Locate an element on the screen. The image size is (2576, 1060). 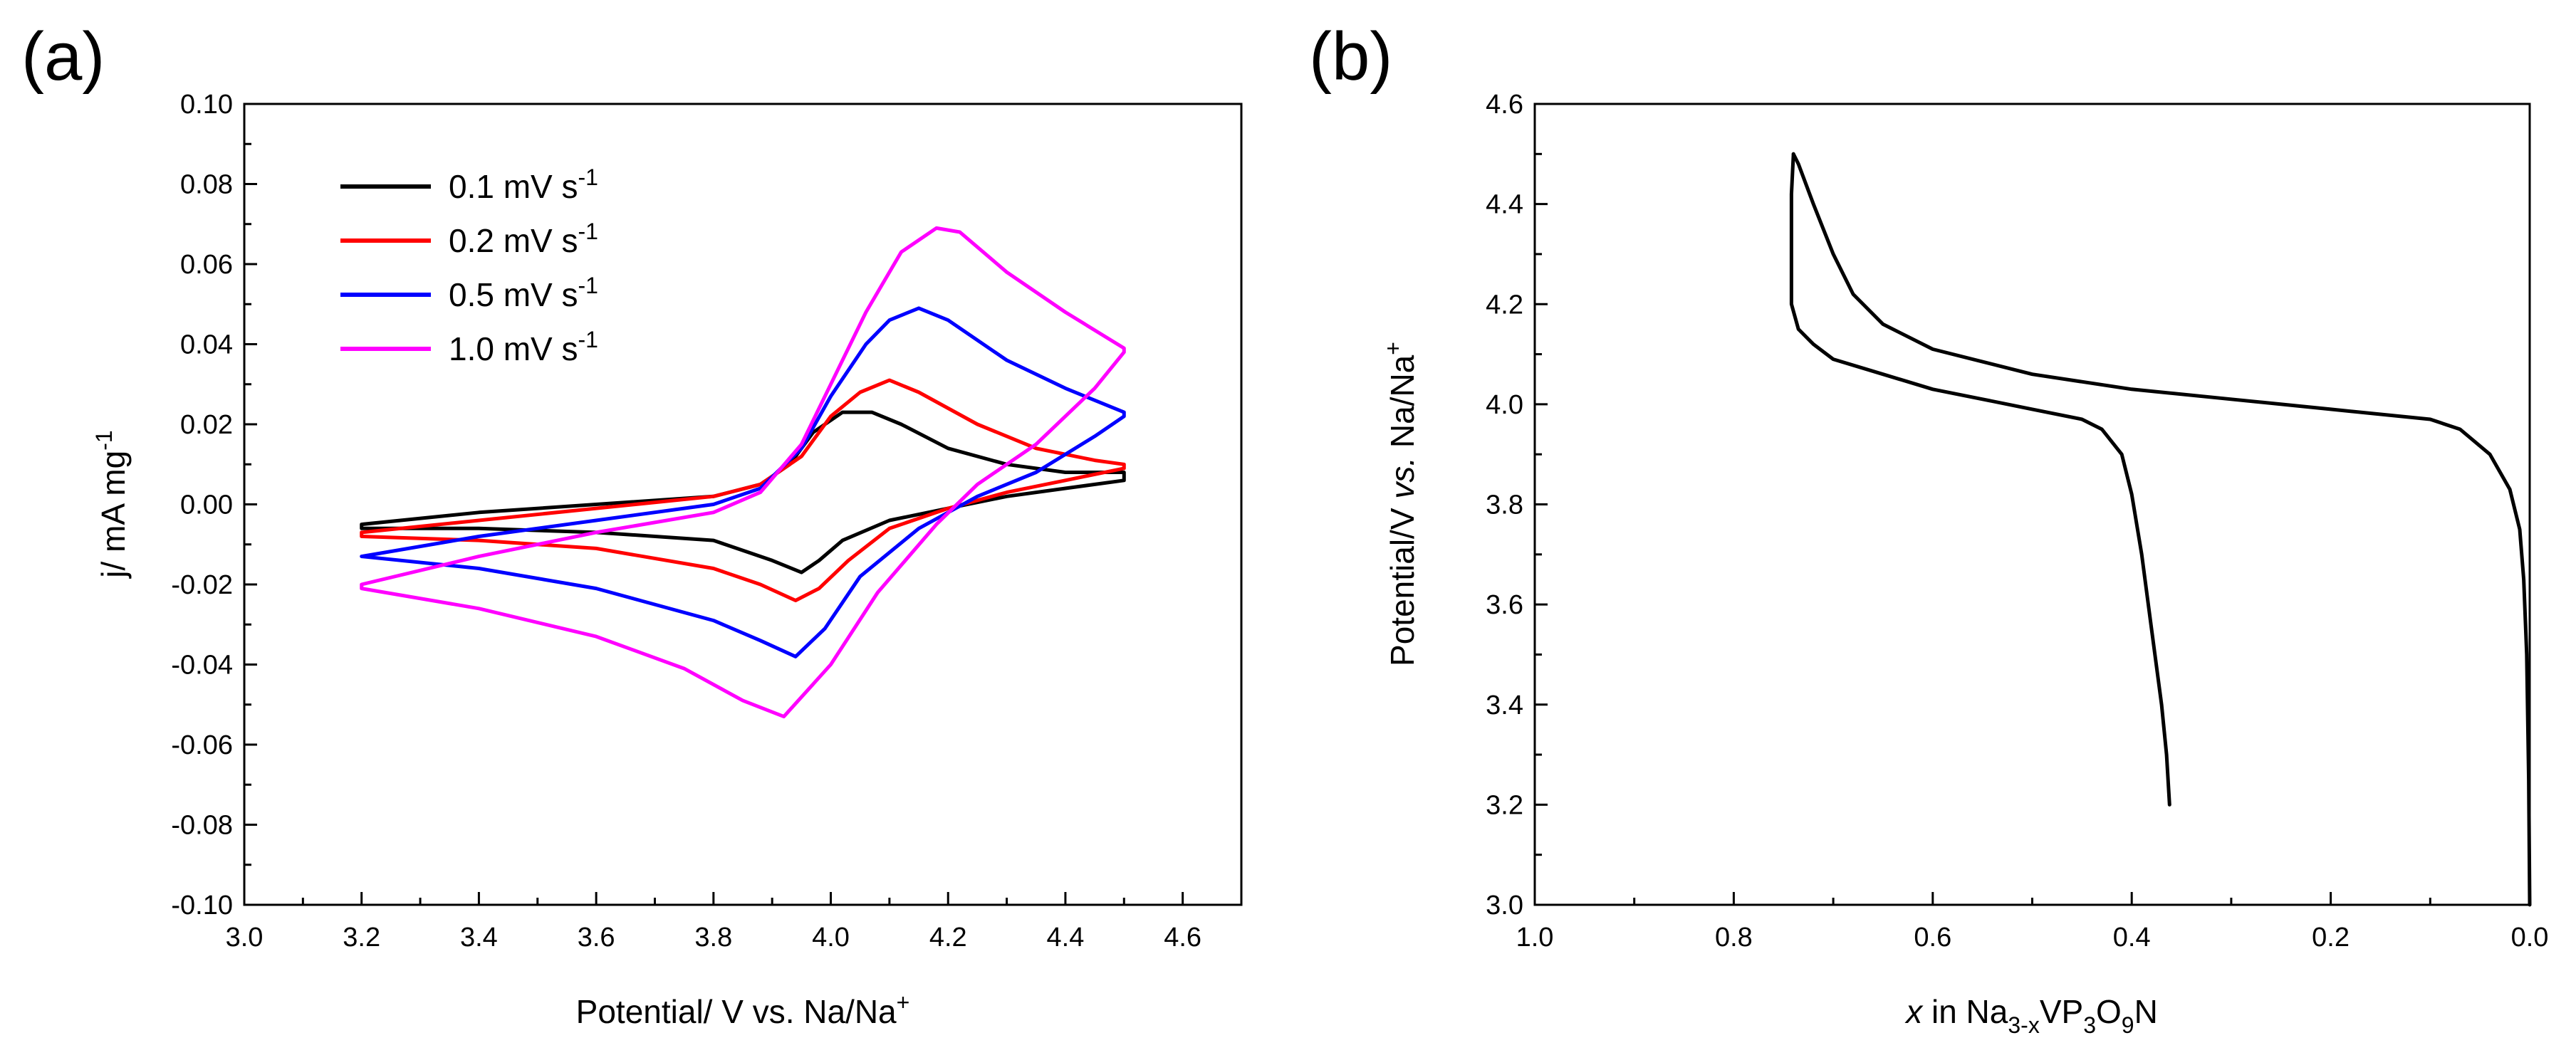
x-tick-label: 3.8 is located at coordinates (713, 938).